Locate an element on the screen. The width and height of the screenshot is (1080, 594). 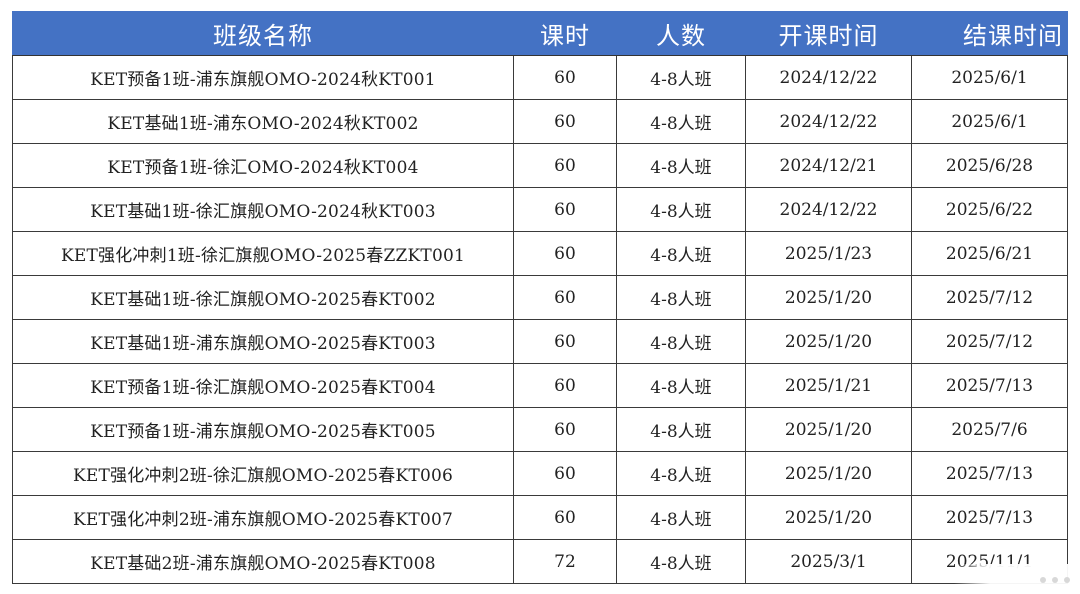
cell-start-date: 2025/1/23 is located at coordinates (828, 253).